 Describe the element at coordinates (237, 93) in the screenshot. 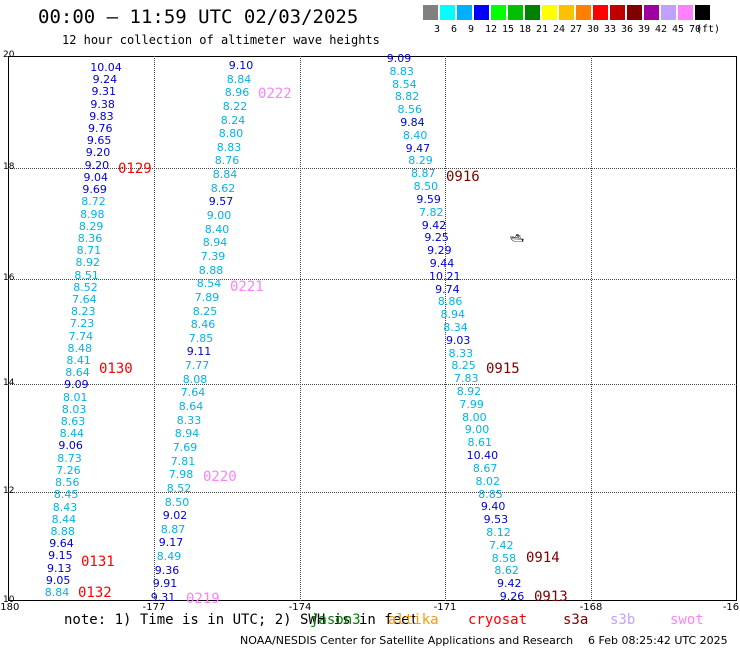

I see `wave-height-value: 8.96` at that location.